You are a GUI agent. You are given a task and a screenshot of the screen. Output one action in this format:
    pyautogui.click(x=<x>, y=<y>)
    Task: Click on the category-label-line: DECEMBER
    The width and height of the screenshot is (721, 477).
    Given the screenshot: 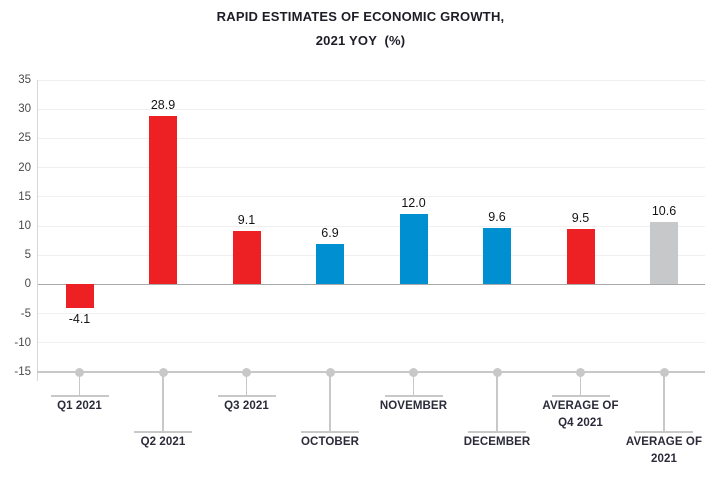 What is the action you would take?
    pyautogui.click(x=497, y=442)
    